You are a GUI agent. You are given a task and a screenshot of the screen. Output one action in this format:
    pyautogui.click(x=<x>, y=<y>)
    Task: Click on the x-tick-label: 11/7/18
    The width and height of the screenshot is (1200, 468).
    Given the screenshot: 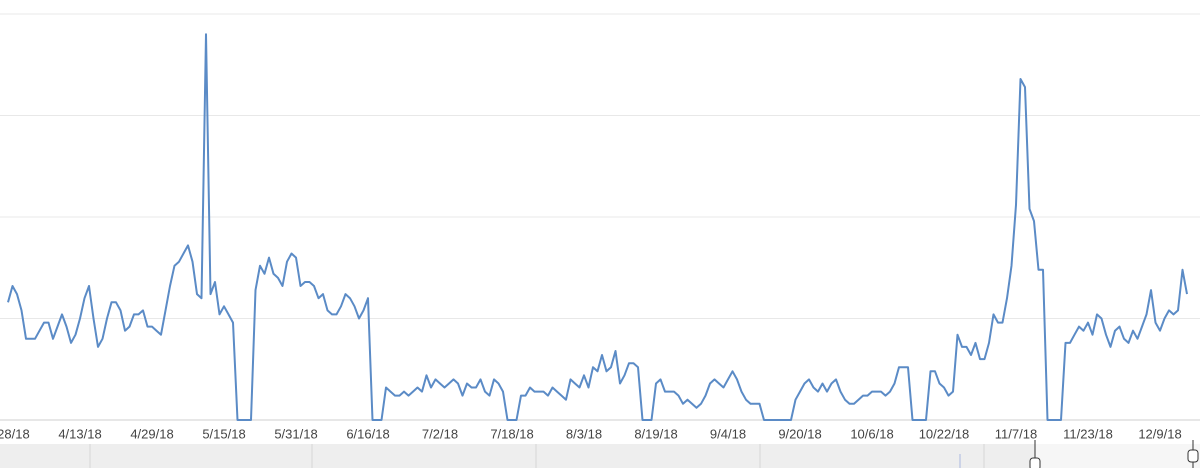 What is the action you would take?
    pyautogui.click(x=1016, y=433)
    